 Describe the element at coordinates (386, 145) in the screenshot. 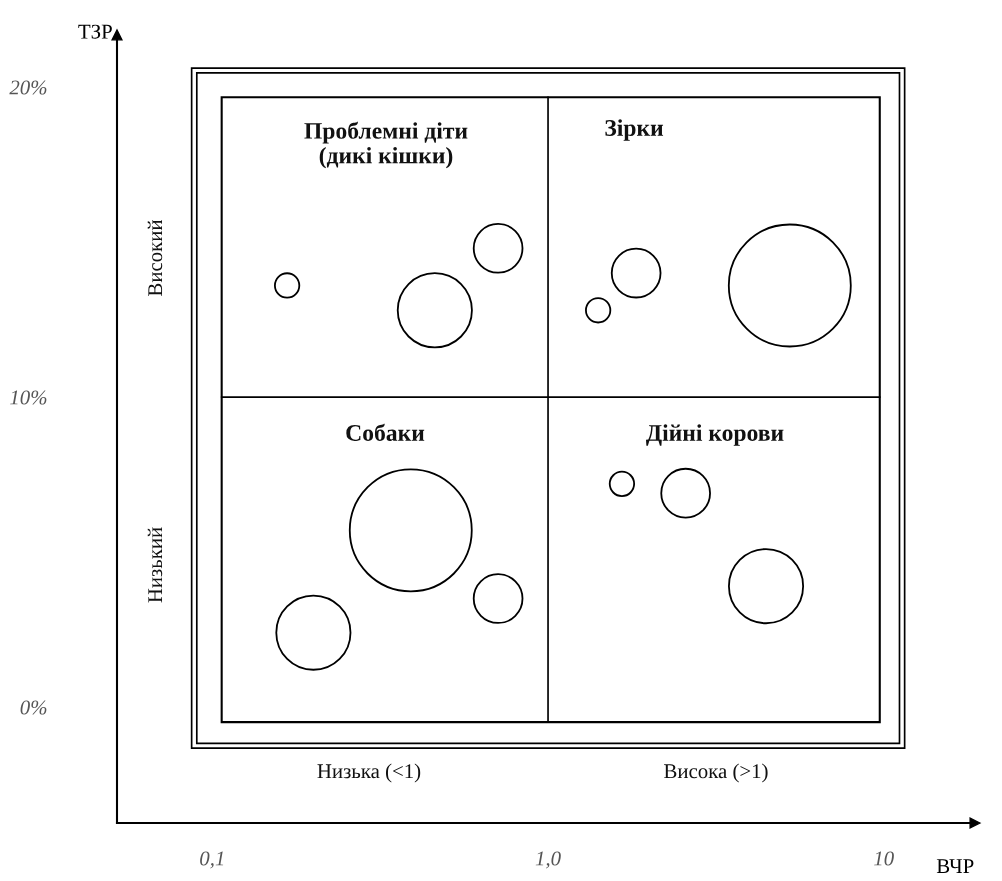

I see `annotation: Проблемні діти (дикі кішки)` at that location.